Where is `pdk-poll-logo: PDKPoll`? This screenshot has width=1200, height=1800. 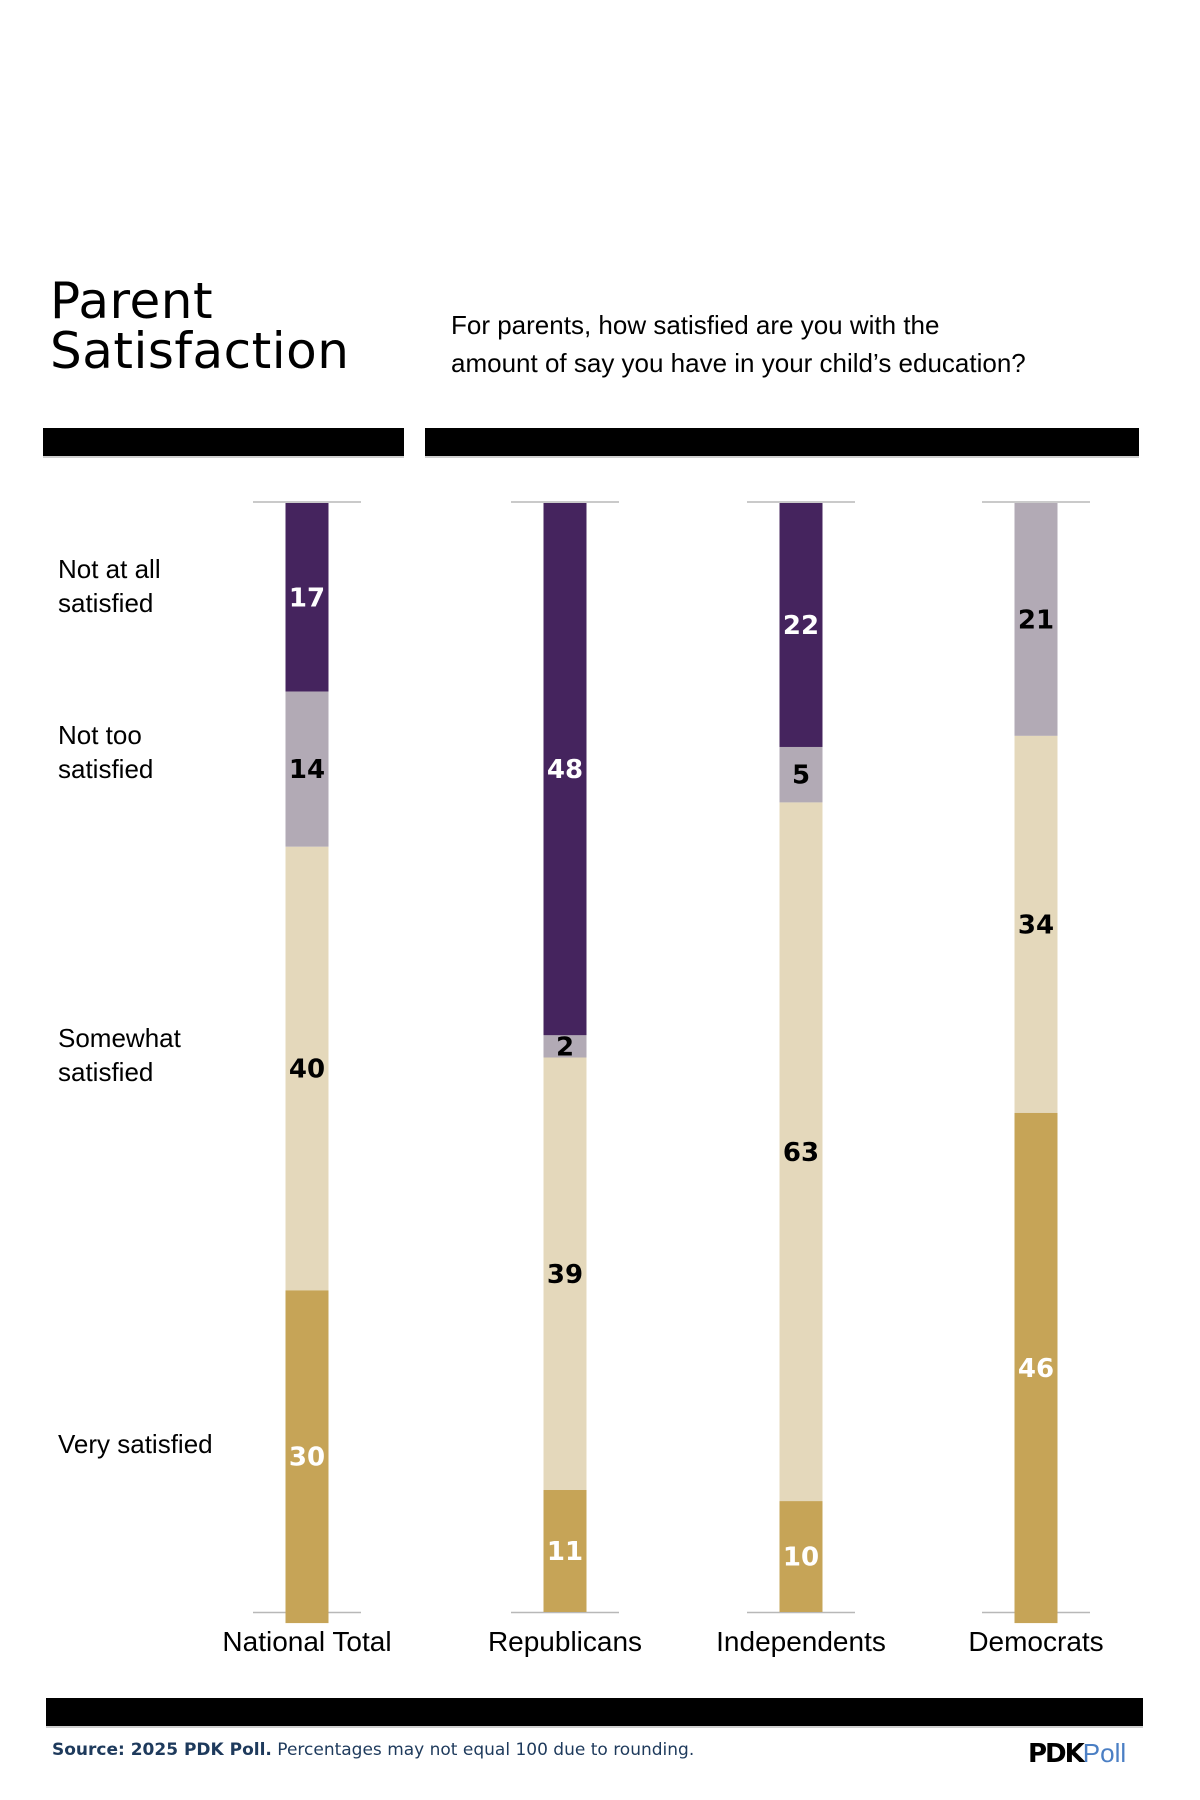 pdk-poll-logo: PDKPoll is located at coordinates (1077, 1753).